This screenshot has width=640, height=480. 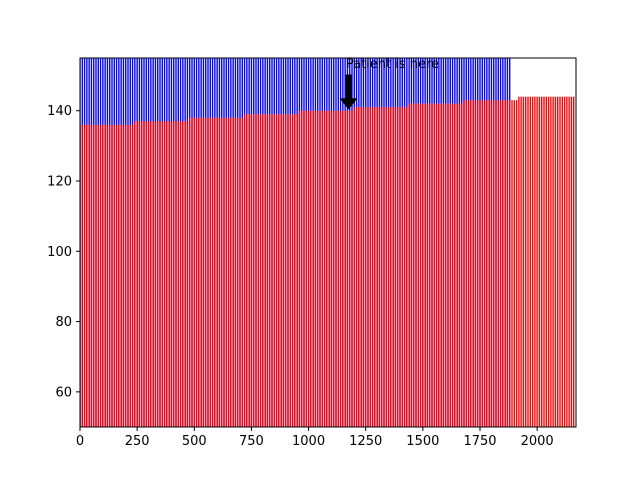 I want to click on x-tick-label: 250, so click(x=137, y=441).